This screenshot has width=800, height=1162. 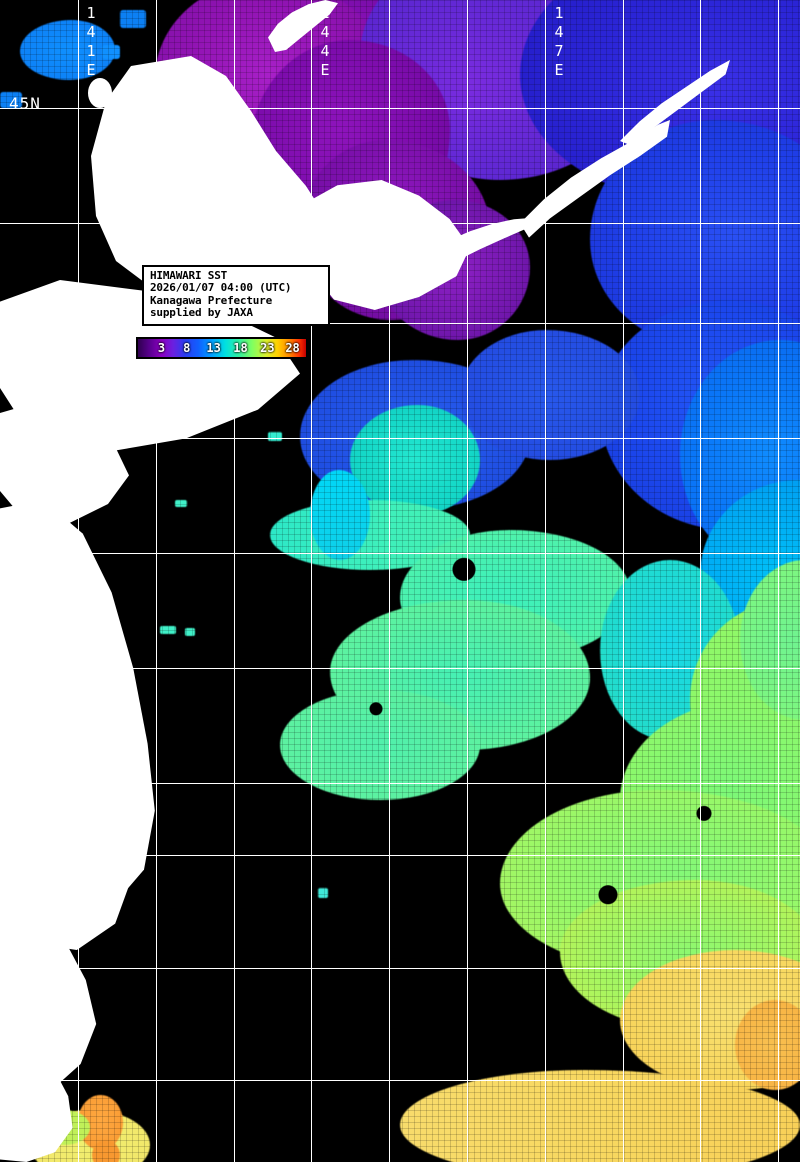 What do you see at coordinates (189, 275) in the screenshot?
I see `info-title: HIMAWARI SST` at bounding box center [189, 275].